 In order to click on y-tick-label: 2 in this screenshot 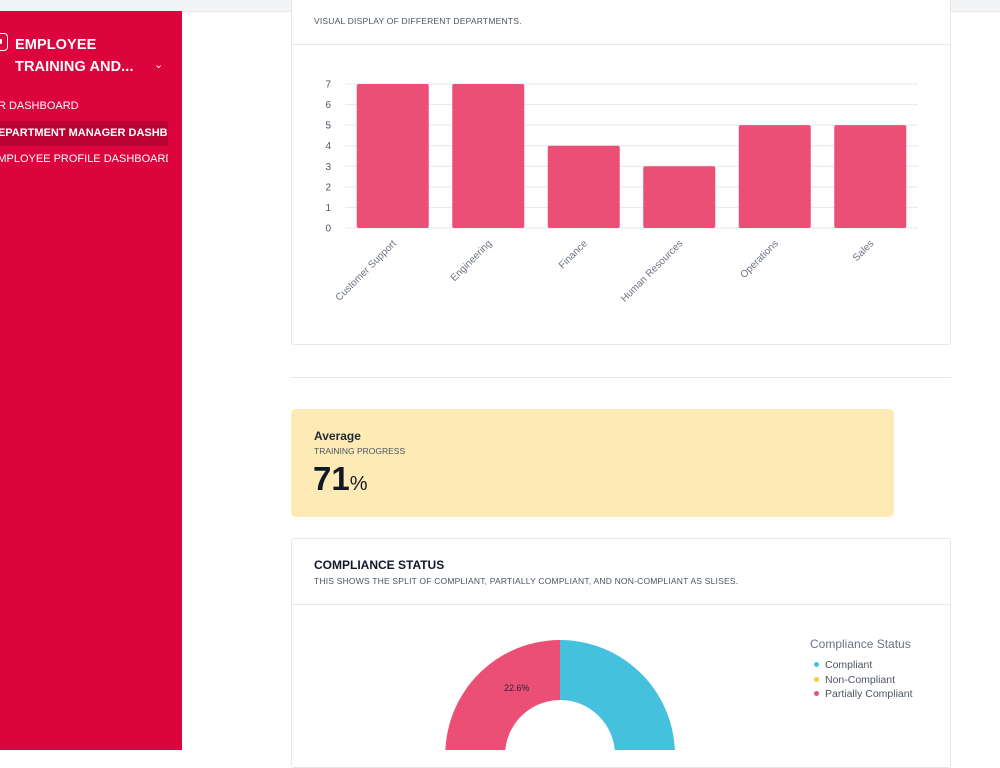, I will do `click(328, 187)`.